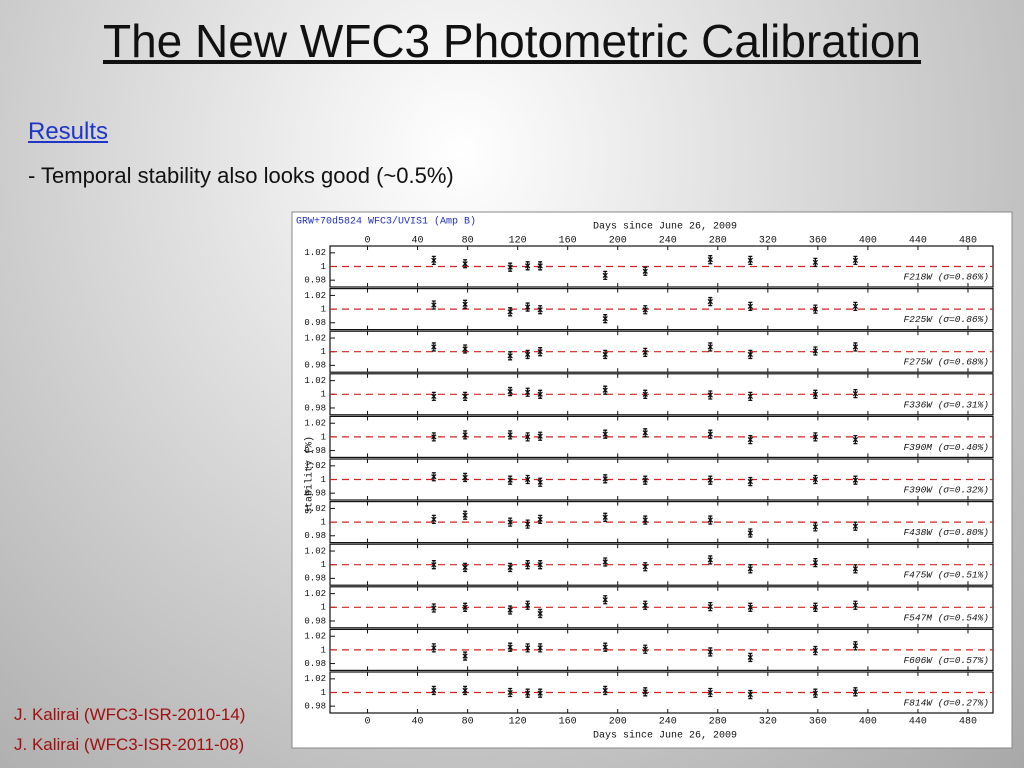  What do you see at coordinates (665, 227) in the screenshot?
I see `x-axis-title: Days since June 26, 2009` at bounding box center [665, 227].